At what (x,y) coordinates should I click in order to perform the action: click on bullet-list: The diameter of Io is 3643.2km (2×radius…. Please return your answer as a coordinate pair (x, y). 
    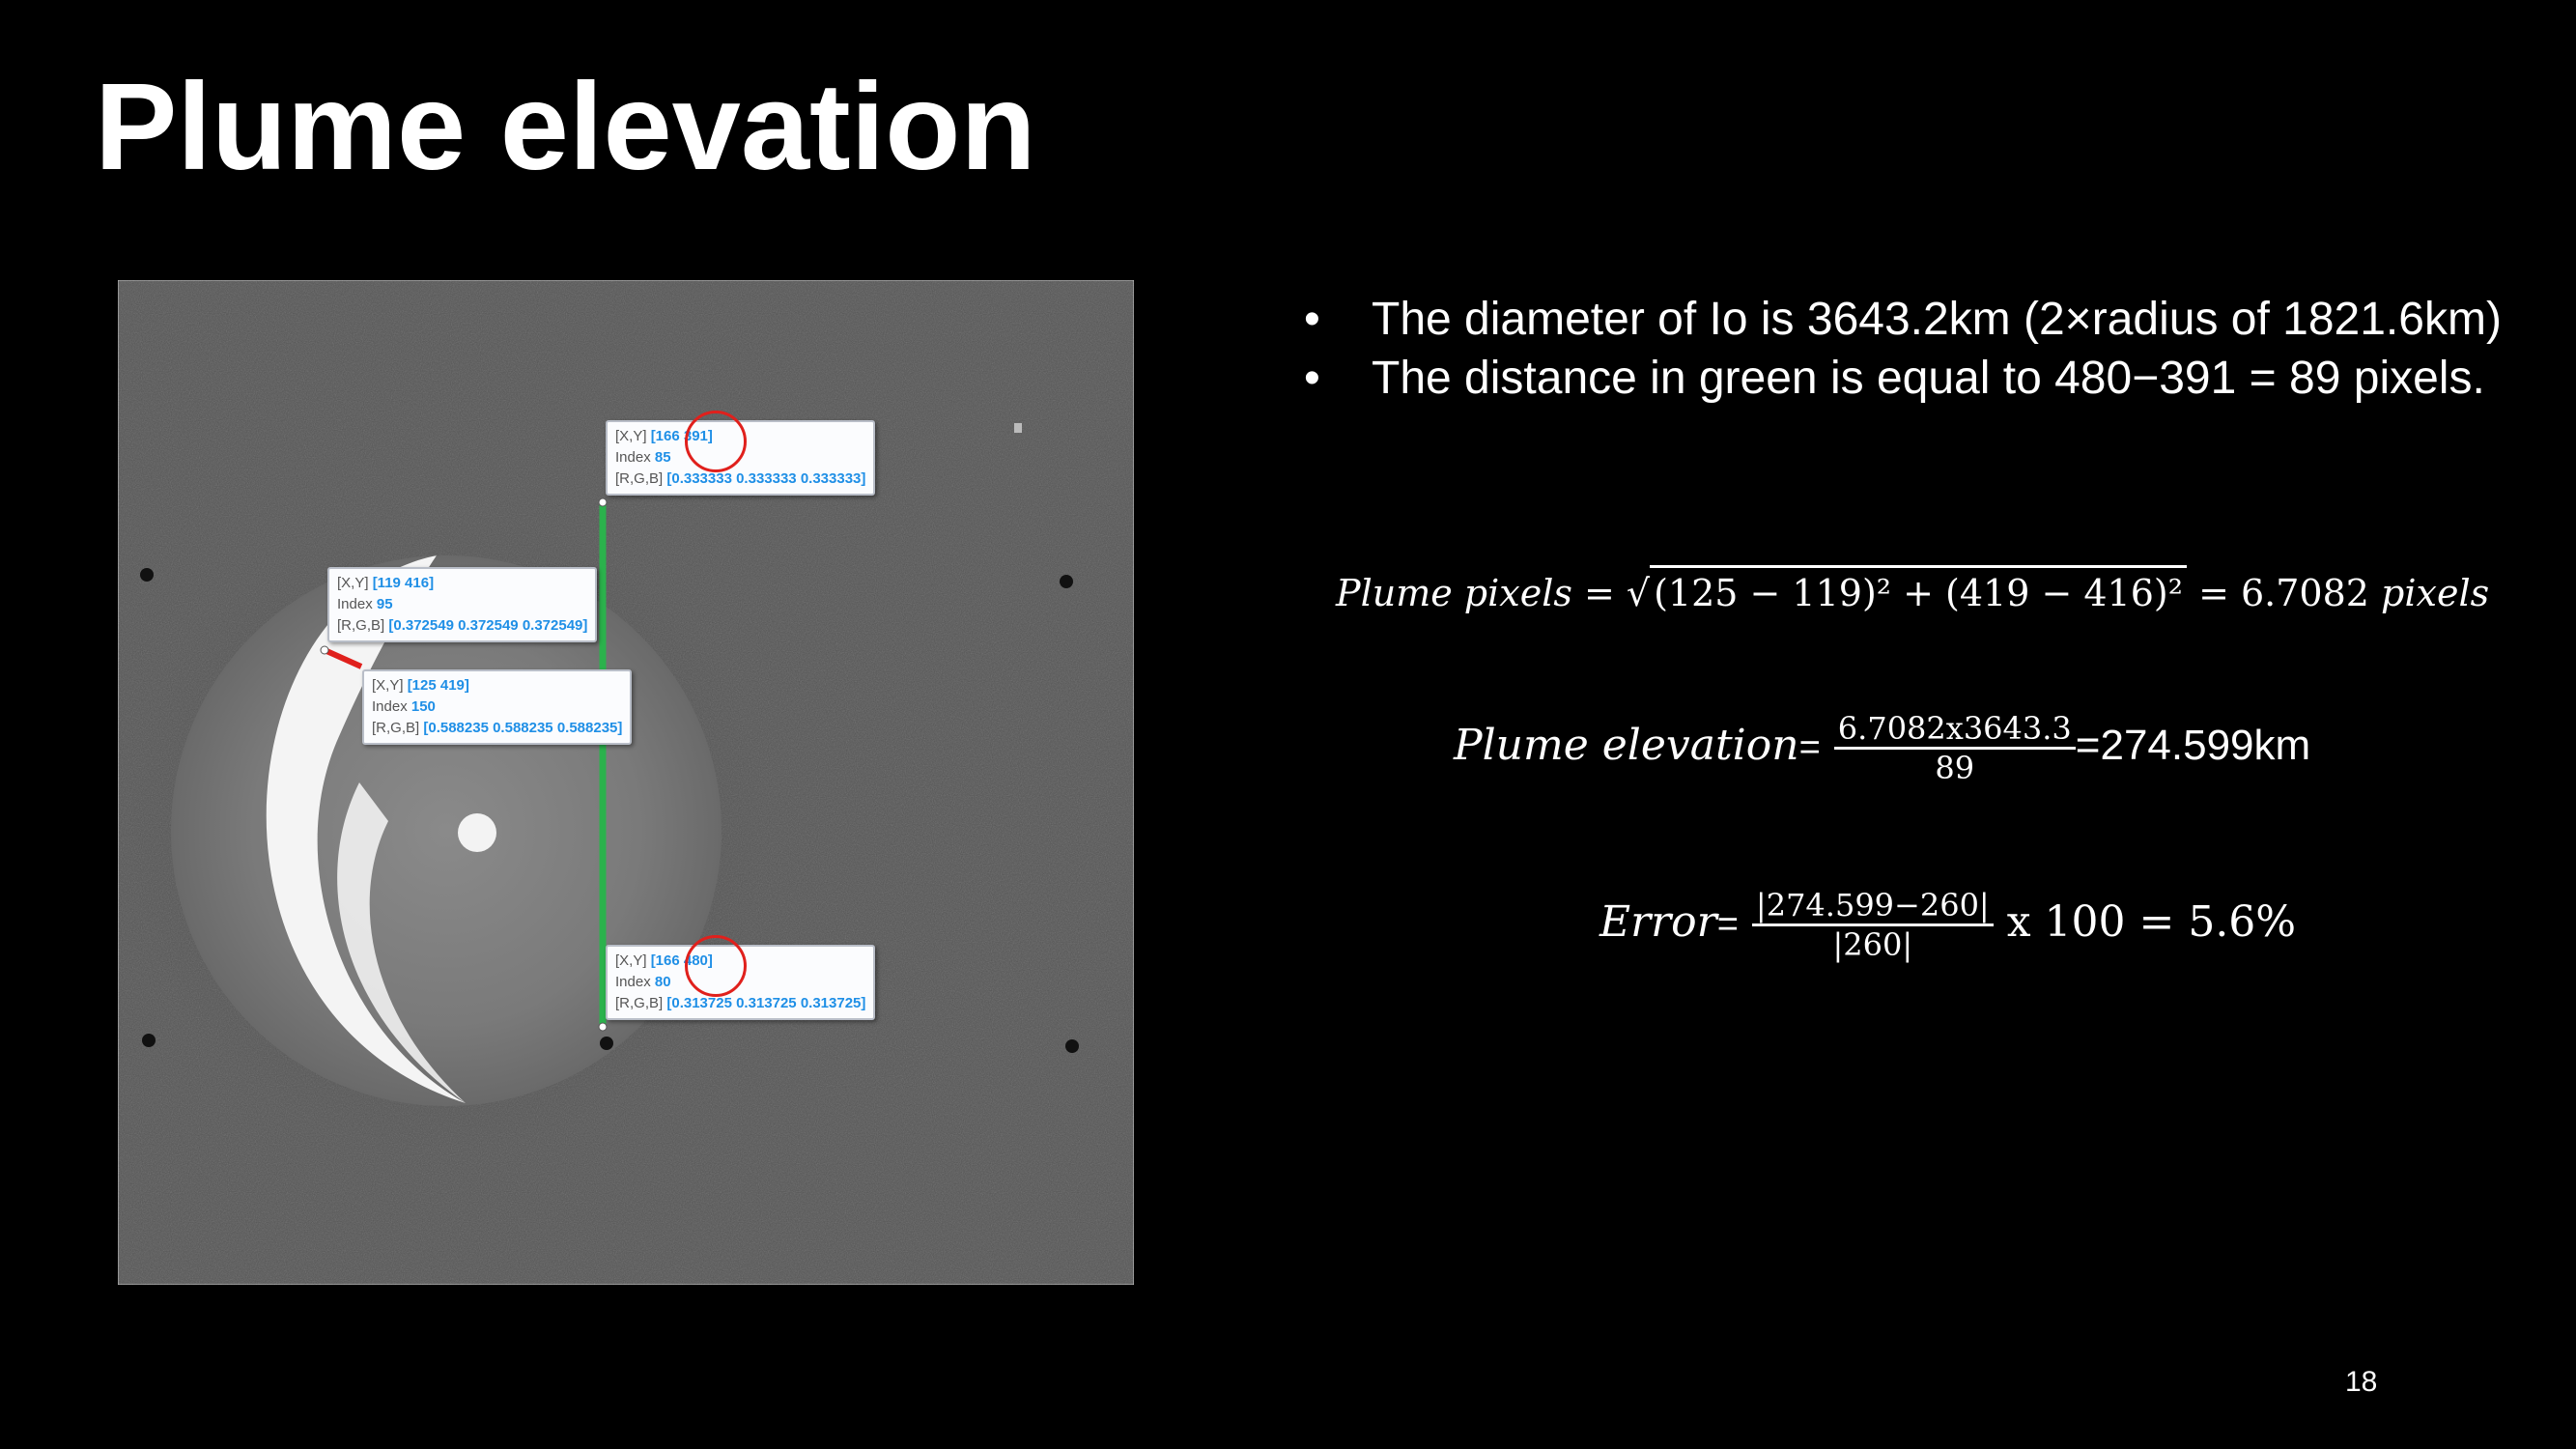
    Looking at the image, I should click on (1903, 349).